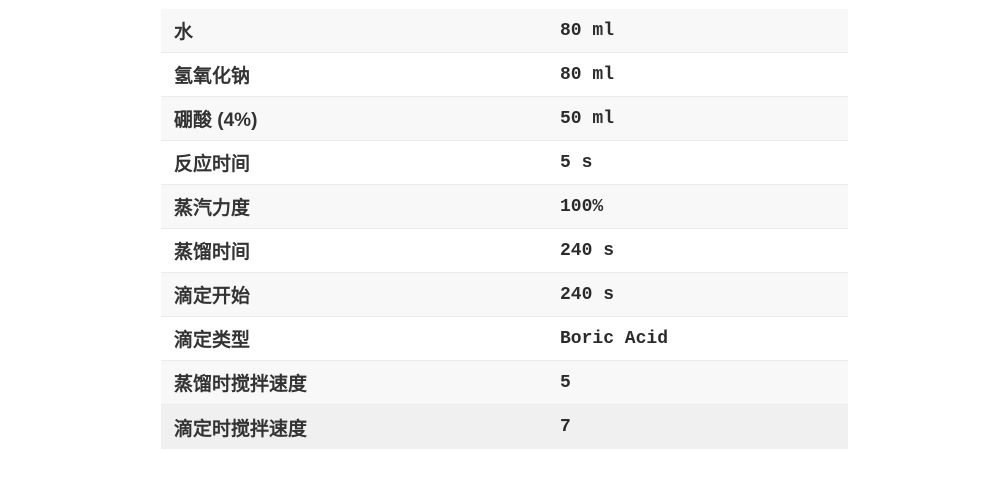 This screenshot has width=1004, height=478. I want to click on param-label: 蒸馏时间, so click(212, 252).